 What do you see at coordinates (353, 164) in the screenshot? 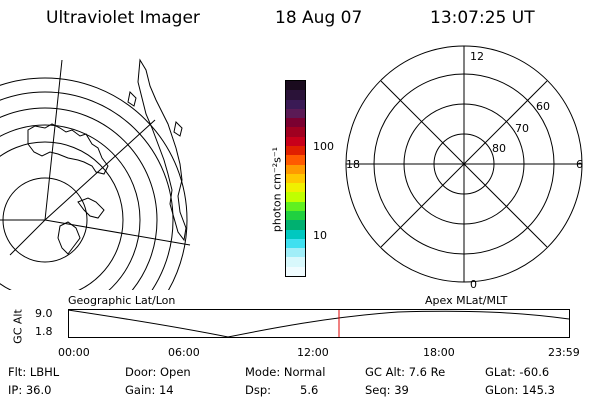
I see `mlt-label-18: 18` at bounding box center [353, 164].